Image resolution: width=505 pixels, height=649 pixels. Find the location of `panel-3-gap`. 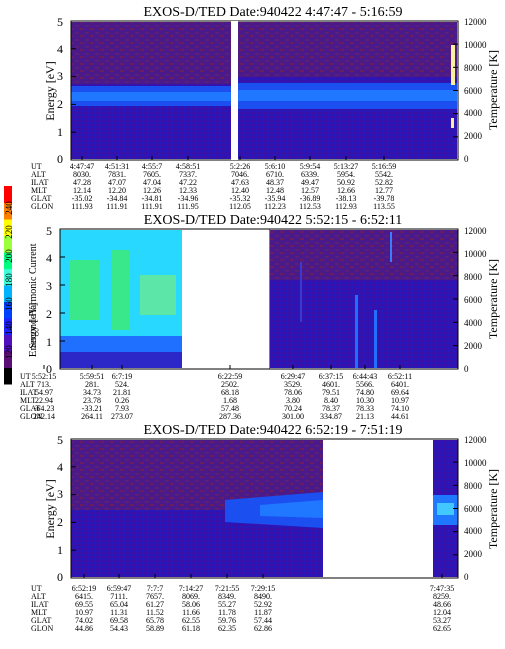

panel-3-gap is located at coordinates (378, 508).